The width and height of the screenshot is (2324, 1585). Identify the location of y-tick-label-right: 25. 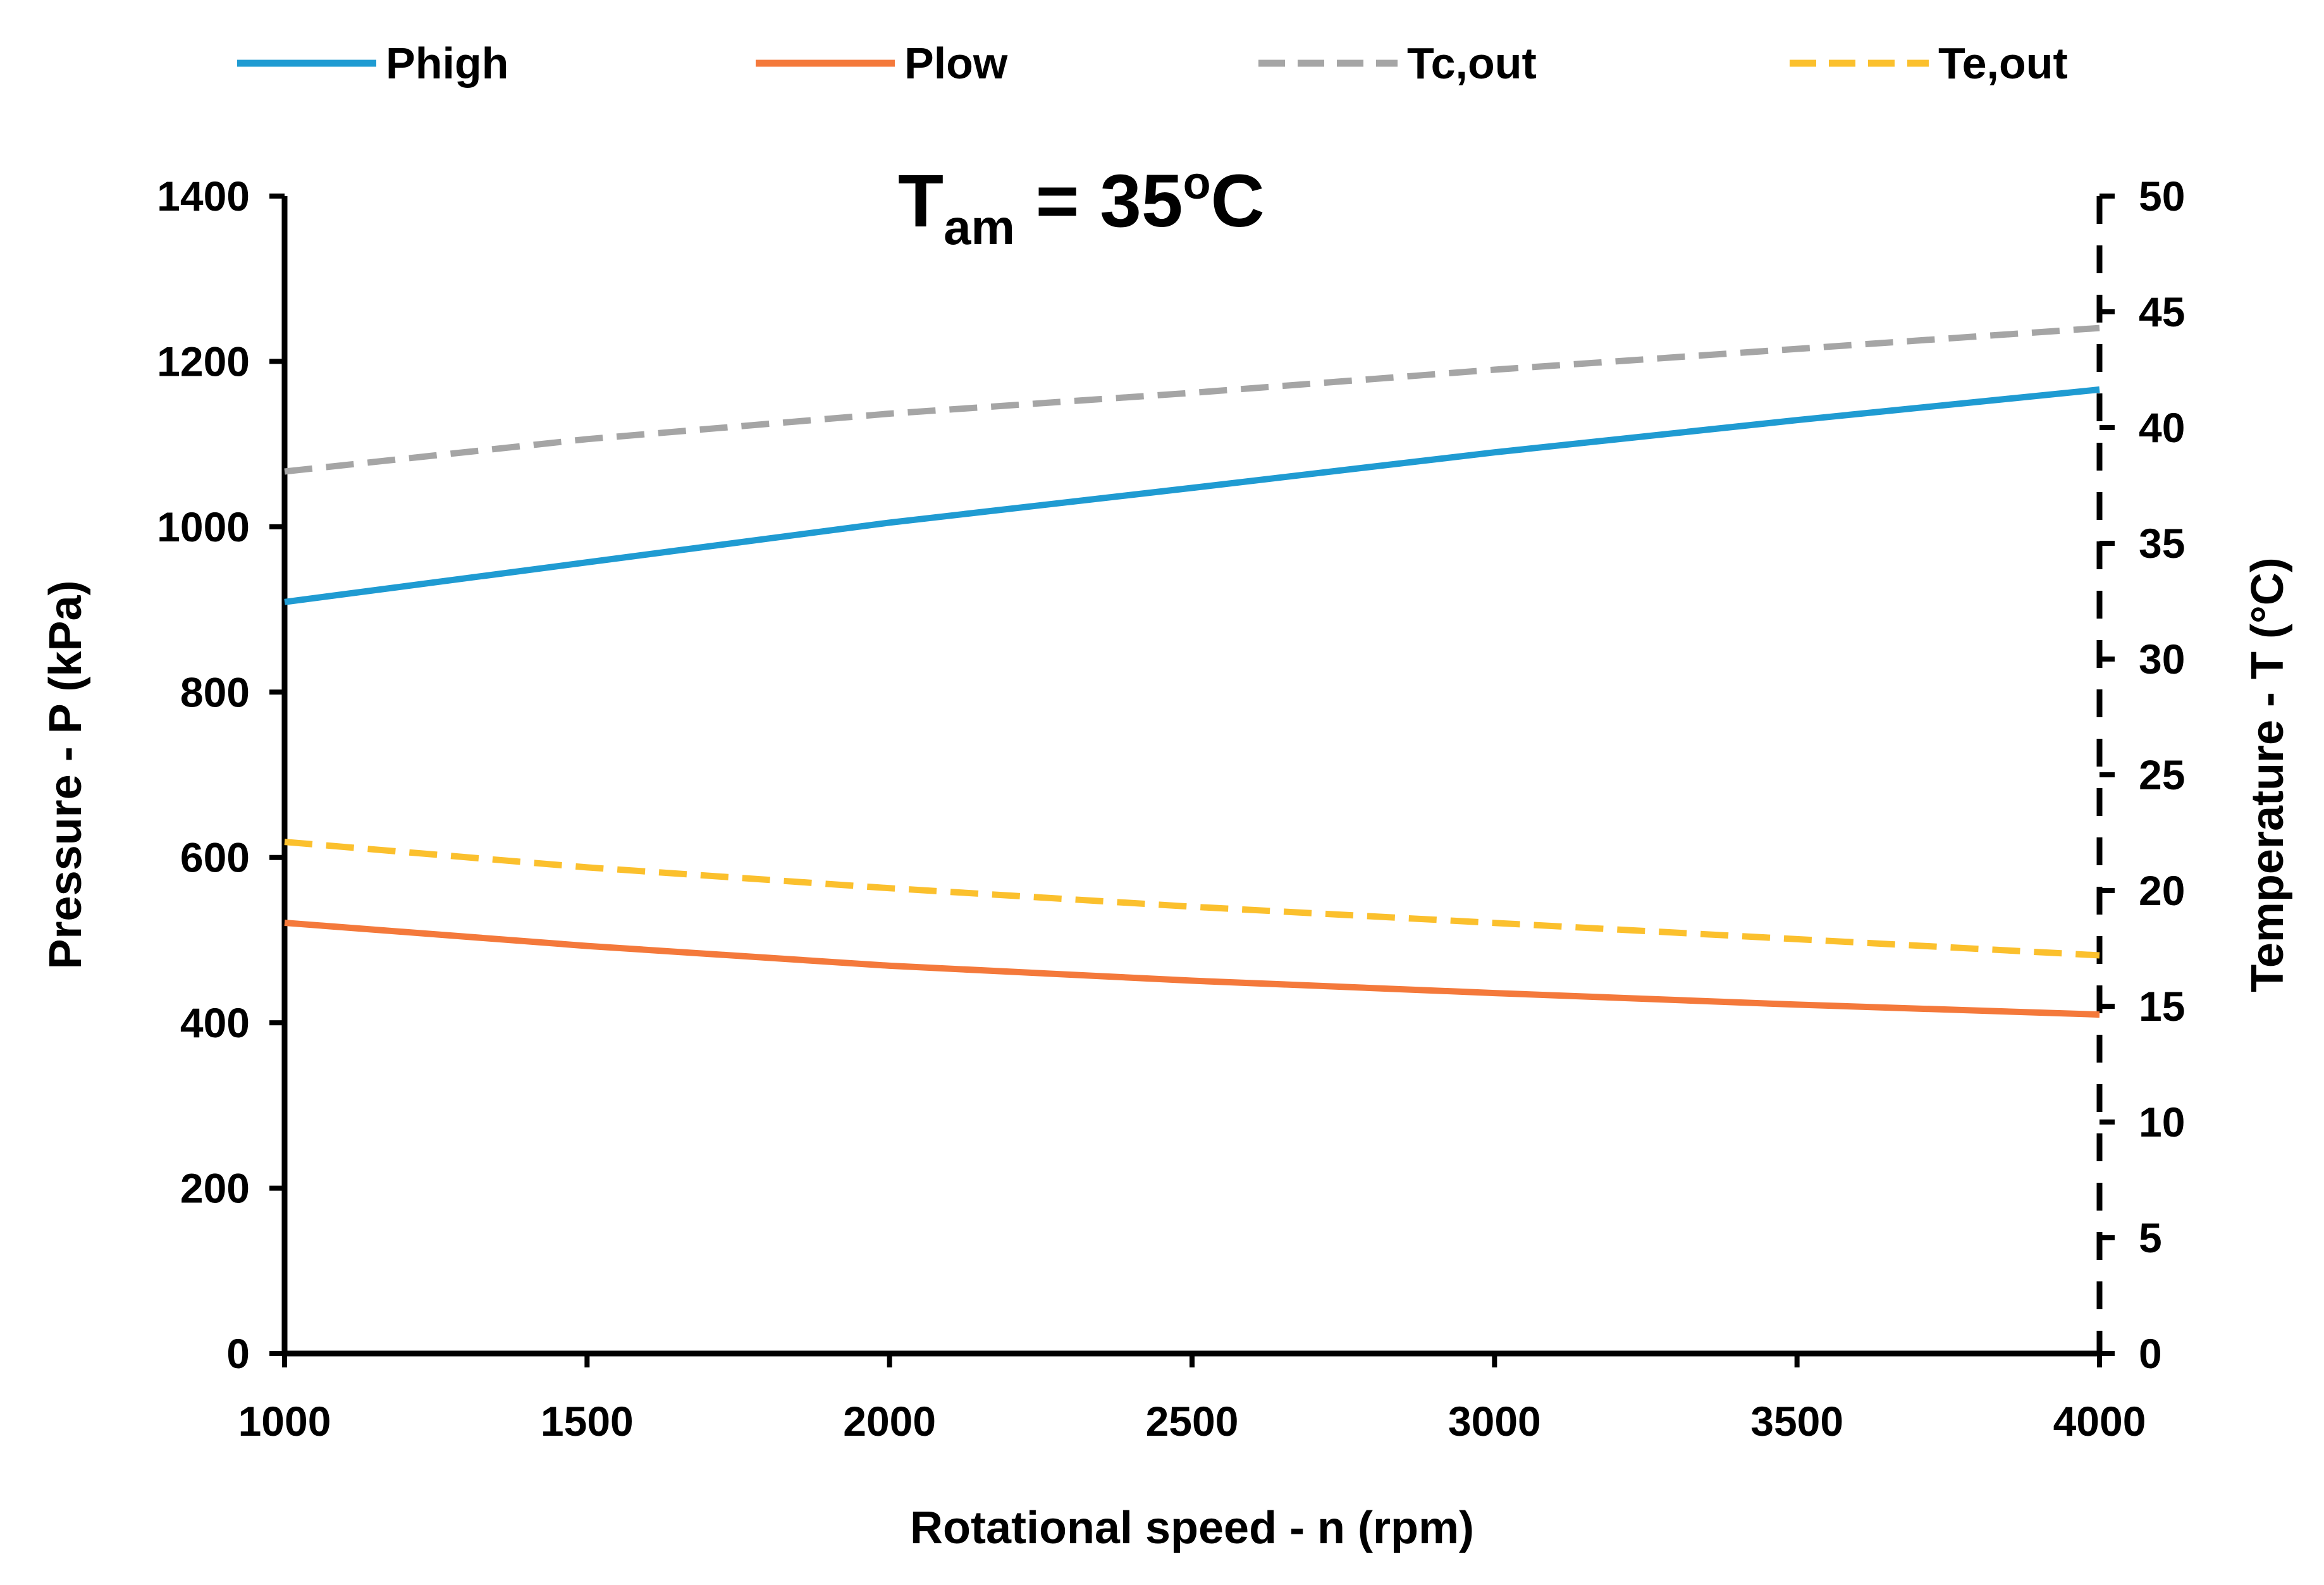
(2162, 774).